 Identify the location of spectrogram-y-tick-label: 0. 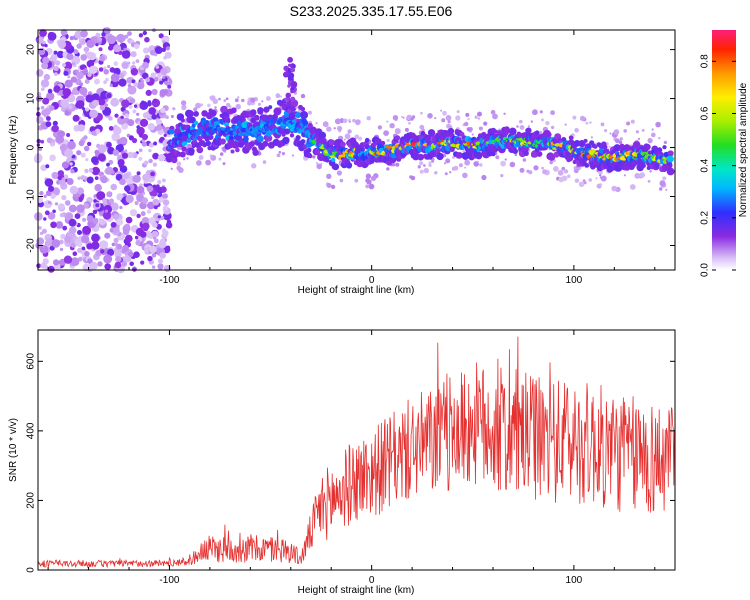
(31, 147).